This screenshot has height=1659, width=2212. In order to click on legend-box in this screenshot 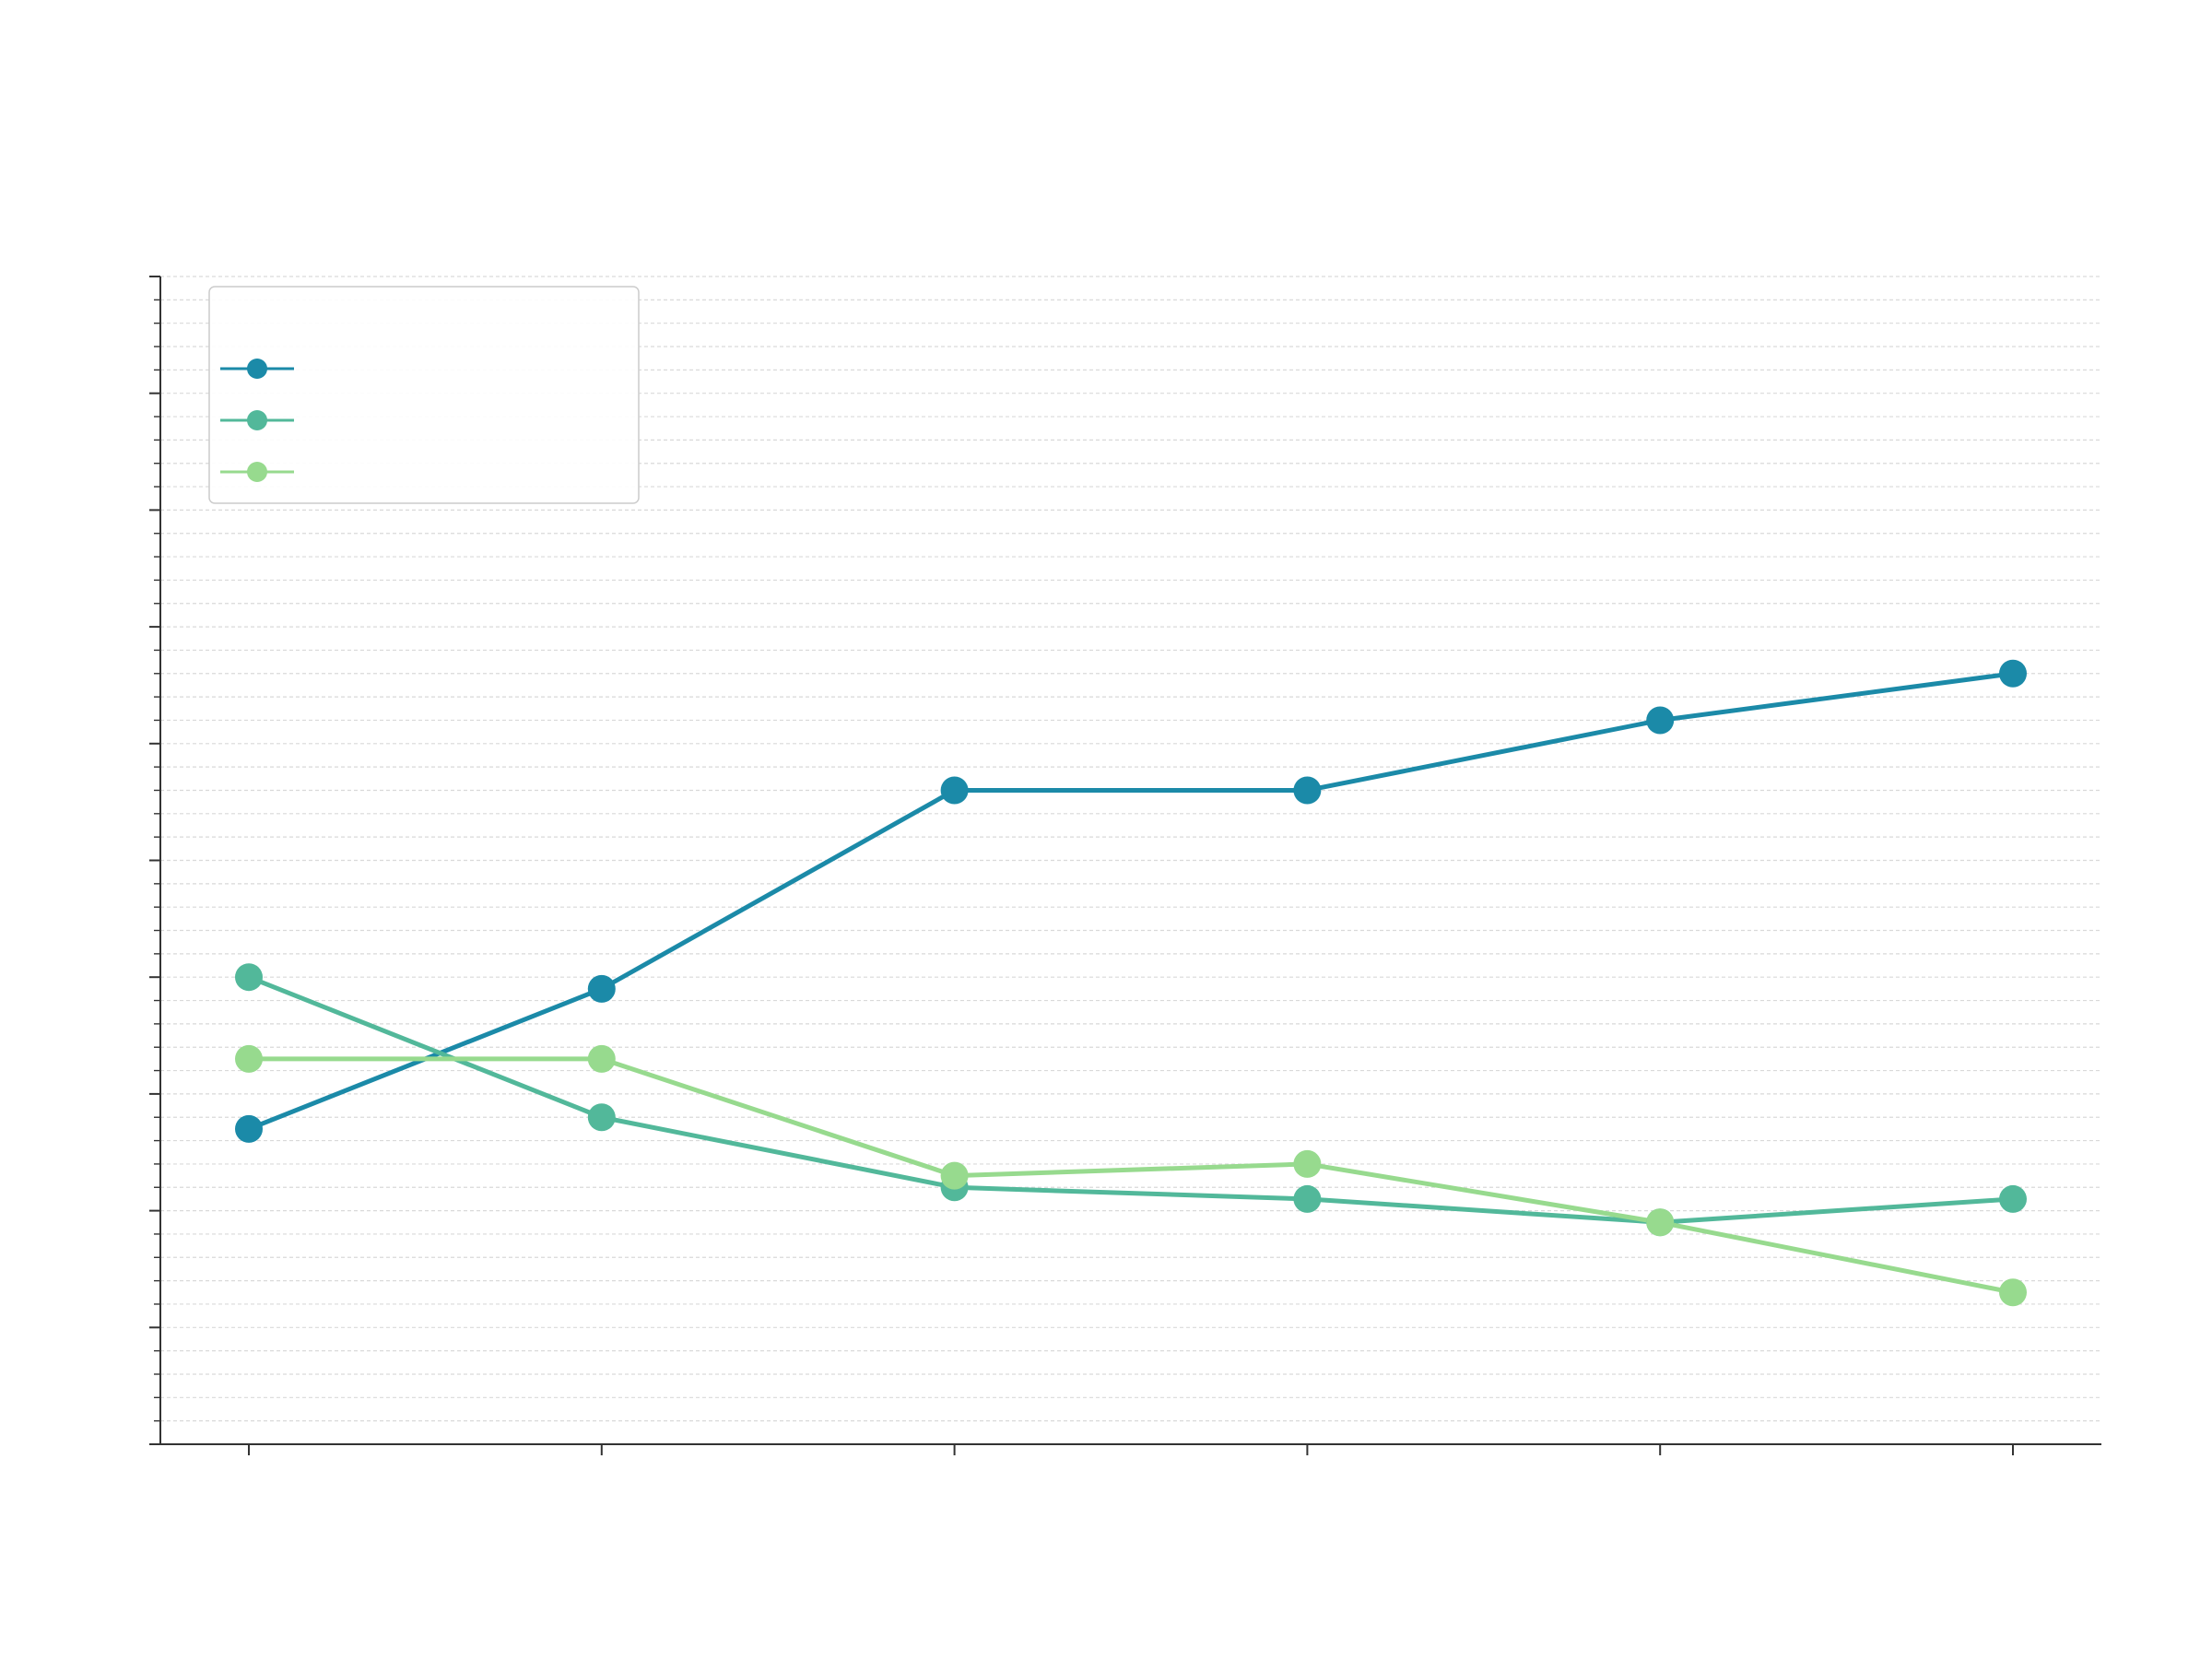, I will do `click(424, 395)`.